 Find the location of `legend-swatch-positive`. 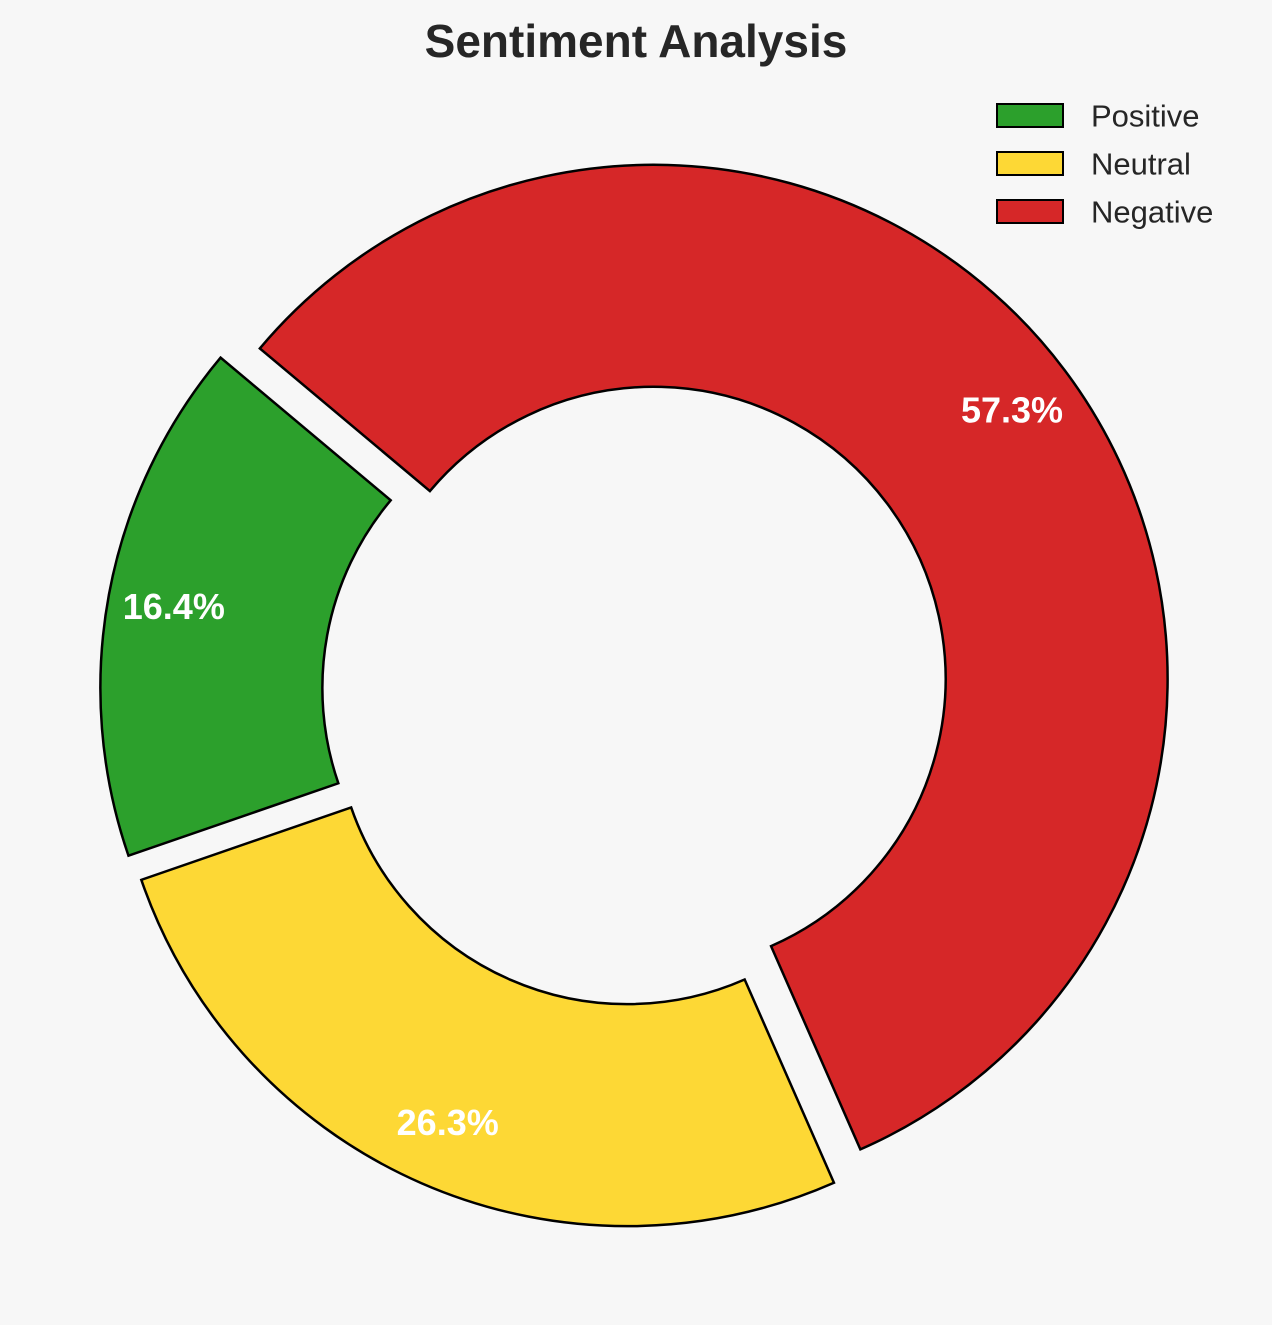

legend-swatch-positive is located at coordinates (1030, 115).